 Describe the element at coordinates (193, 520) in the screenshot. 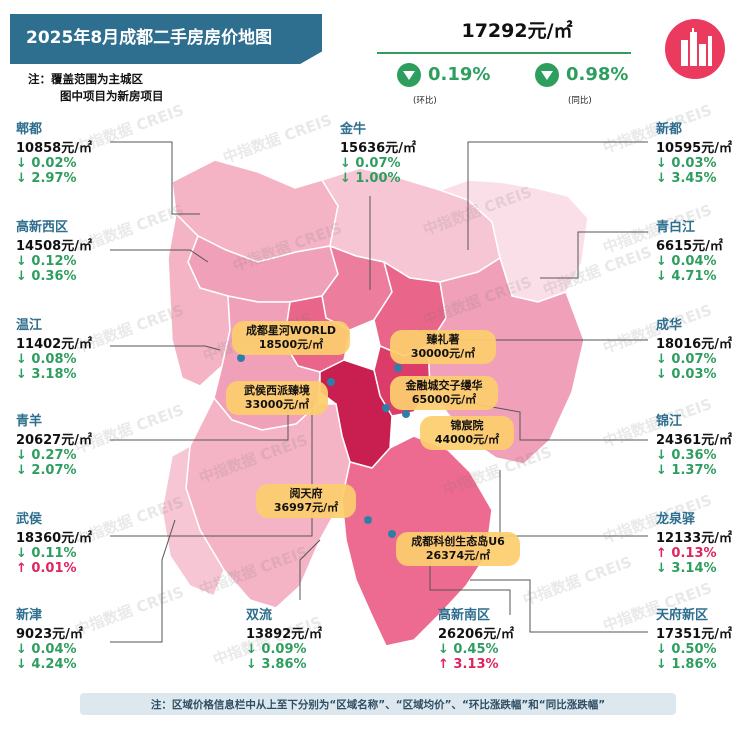

I see `map-region-xinjin` at that location.